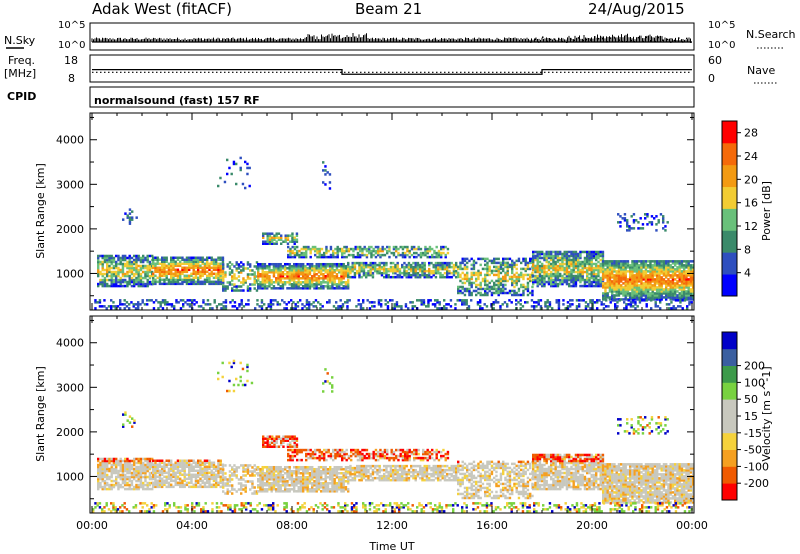 Image resolution: width=800 pixels, height=554 pixels. I want to click on nsearch-point, so click(651, 40).